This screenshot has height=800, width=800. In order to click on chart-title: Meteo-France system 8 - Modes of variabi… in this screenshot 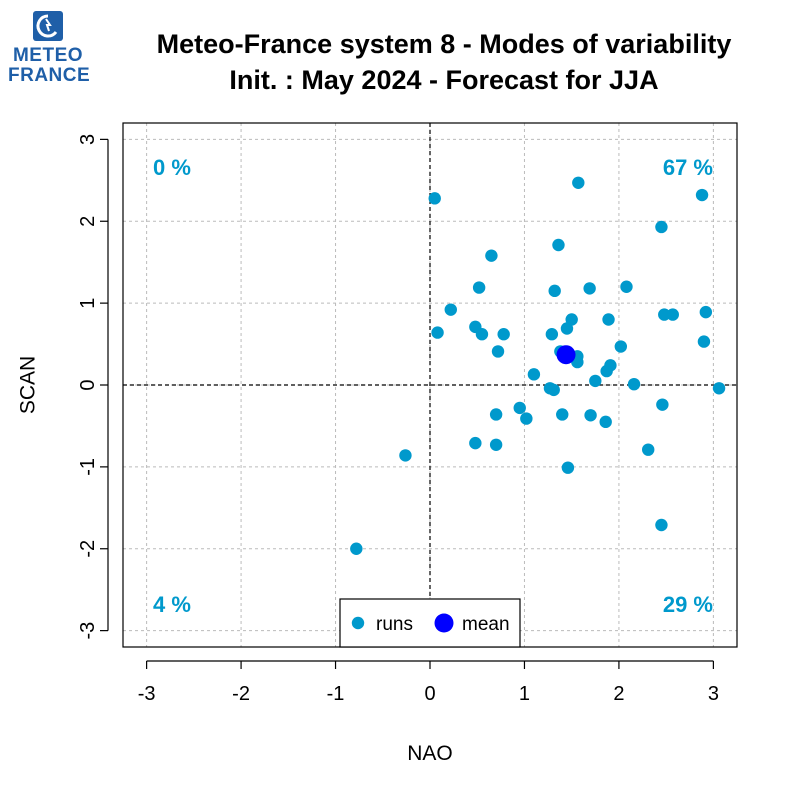, I will do `click(444, 44)`.